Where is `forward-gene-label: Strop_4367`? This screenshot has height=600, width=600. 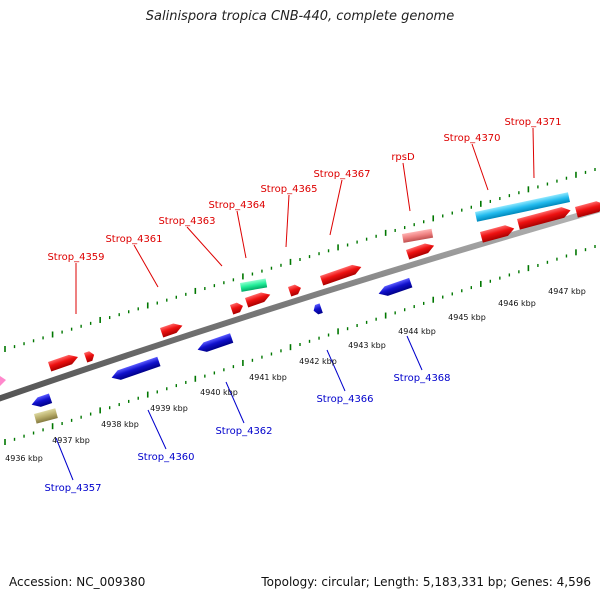
forward-gene-label: Strop_4367 is located at coordinates (341, 174).